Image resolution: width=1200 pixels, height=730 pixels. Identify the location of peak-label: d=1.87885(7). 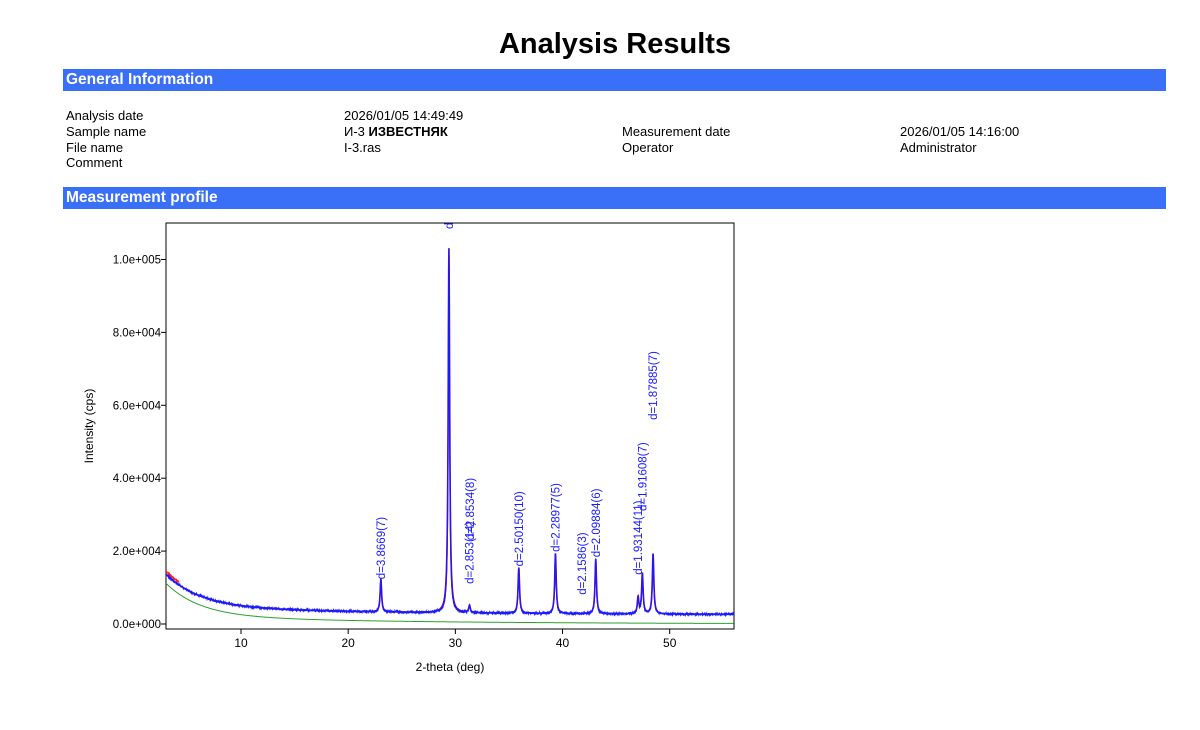
(654, 385).